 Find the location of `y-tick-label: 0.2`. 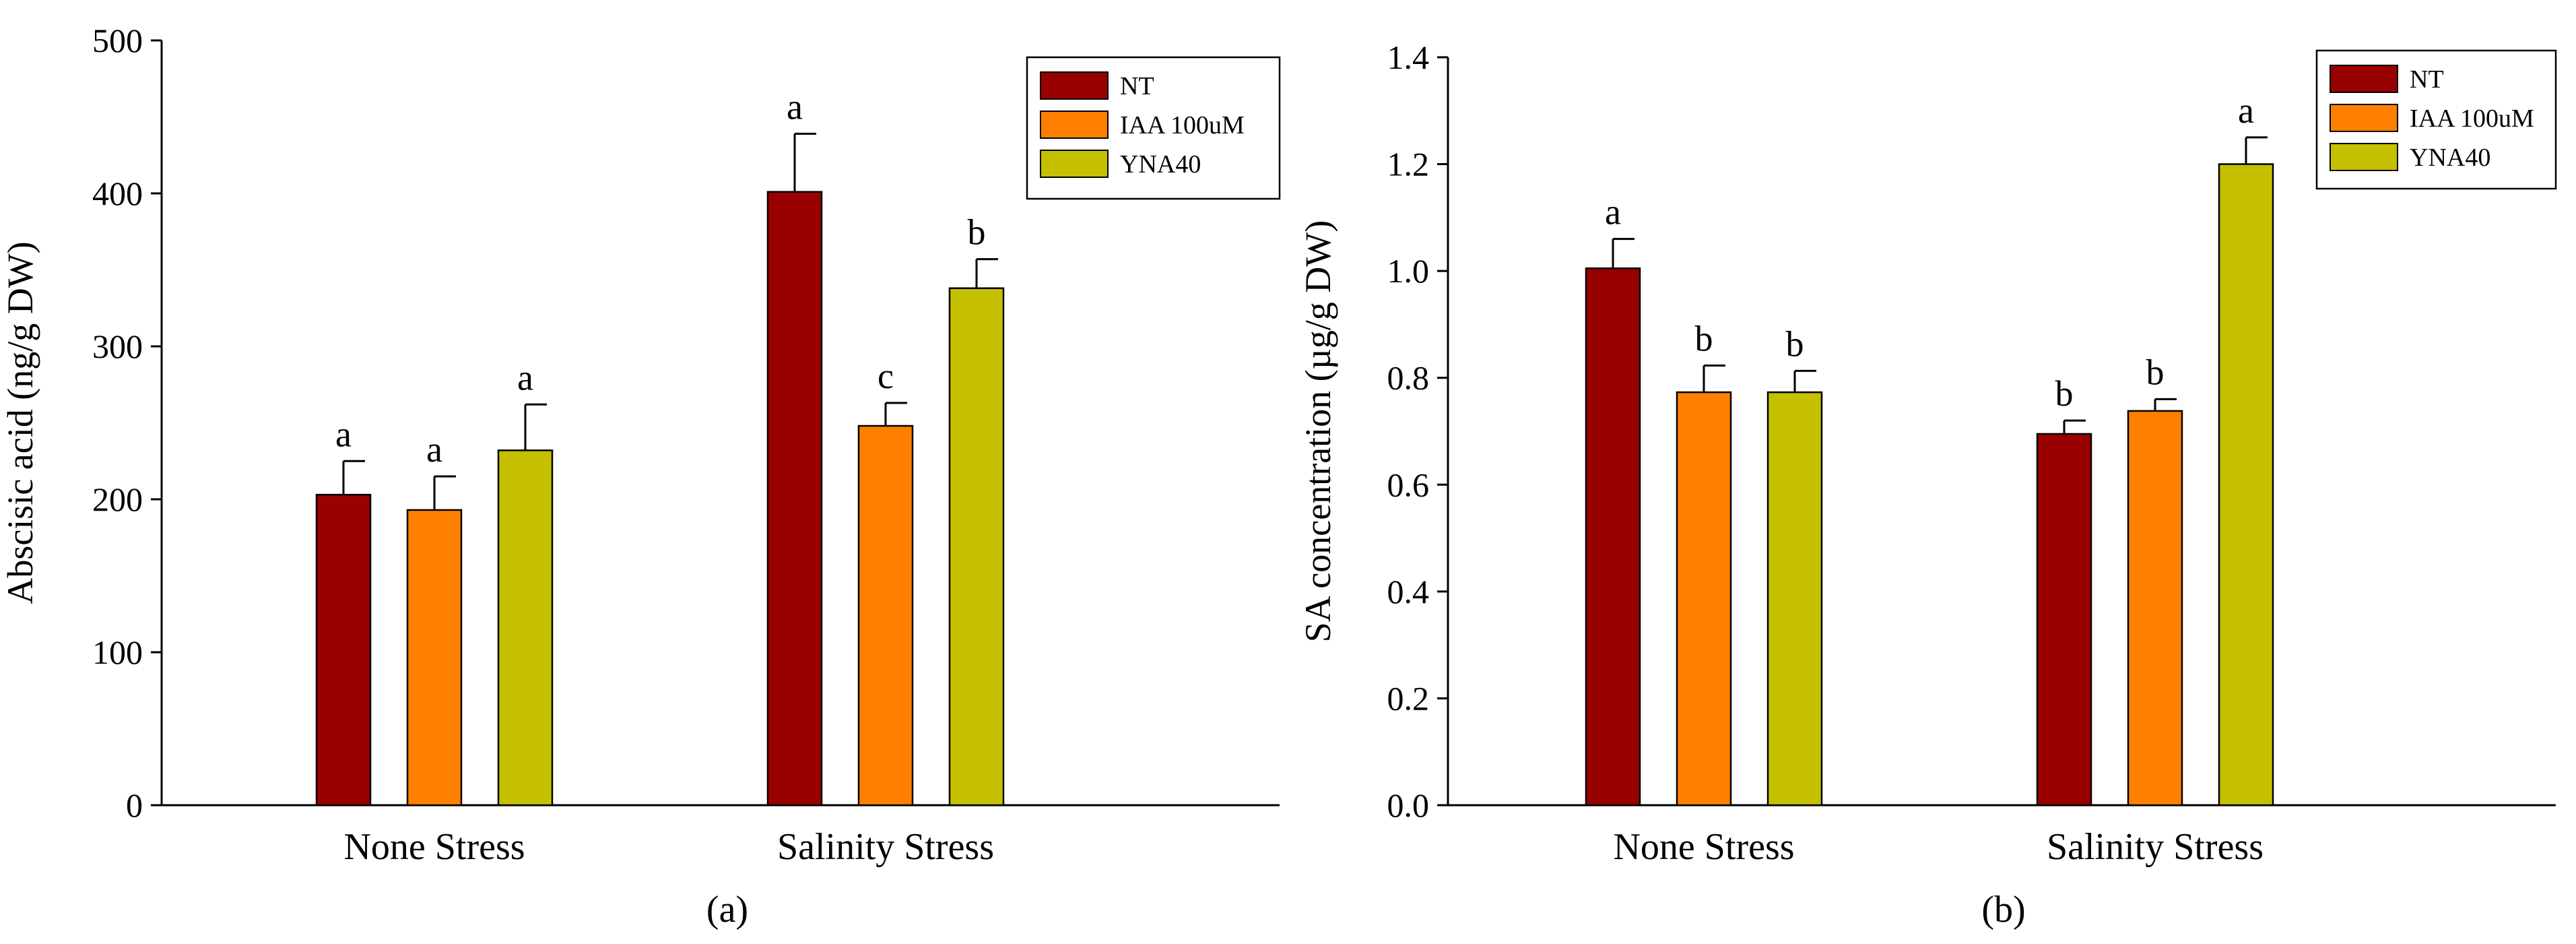

y-tick-label: 0.2 is located at coordinates (1408, 698).